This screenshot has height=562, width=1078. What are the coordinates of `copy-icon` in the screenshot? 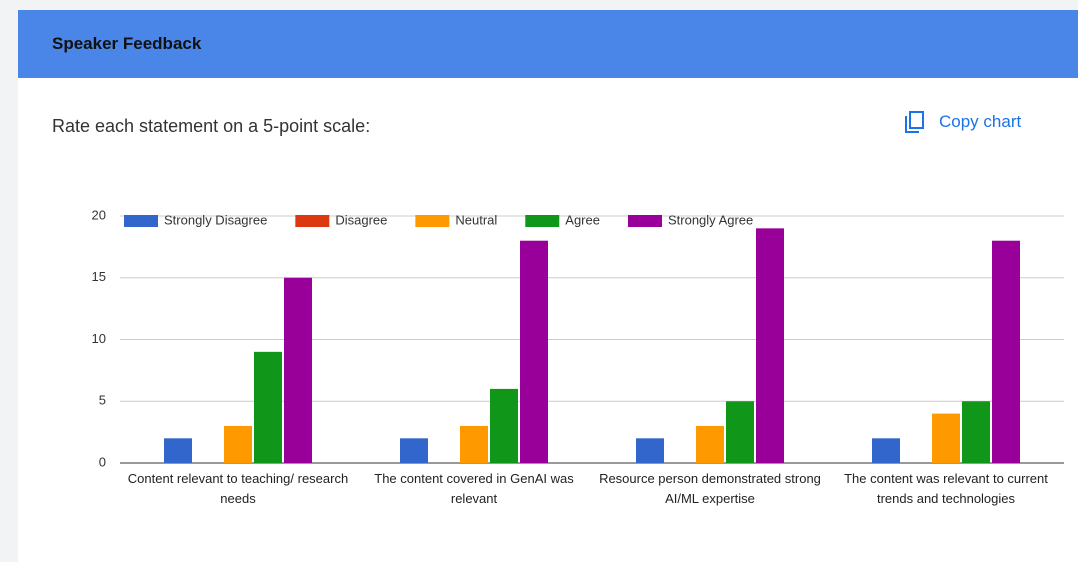 It's located at (914, 122).